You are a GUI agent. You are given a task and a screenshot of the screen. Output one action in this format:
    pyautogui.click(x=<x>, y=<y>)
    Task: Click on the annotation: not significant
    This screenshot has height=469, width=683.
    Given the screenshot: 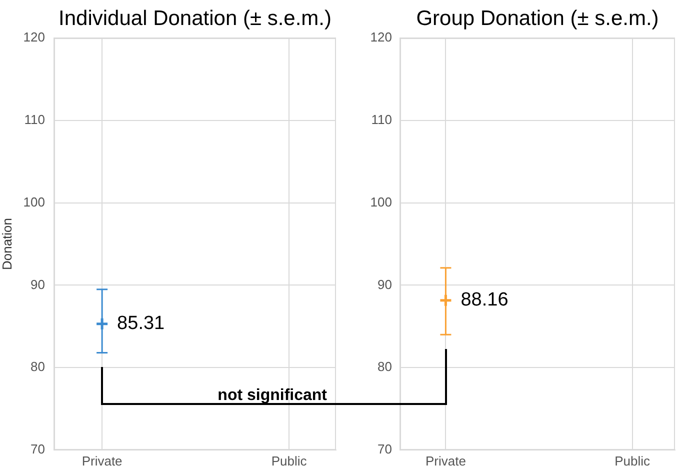 What is the action you would take?
    pyautogui.click(x=273, y=395)
    